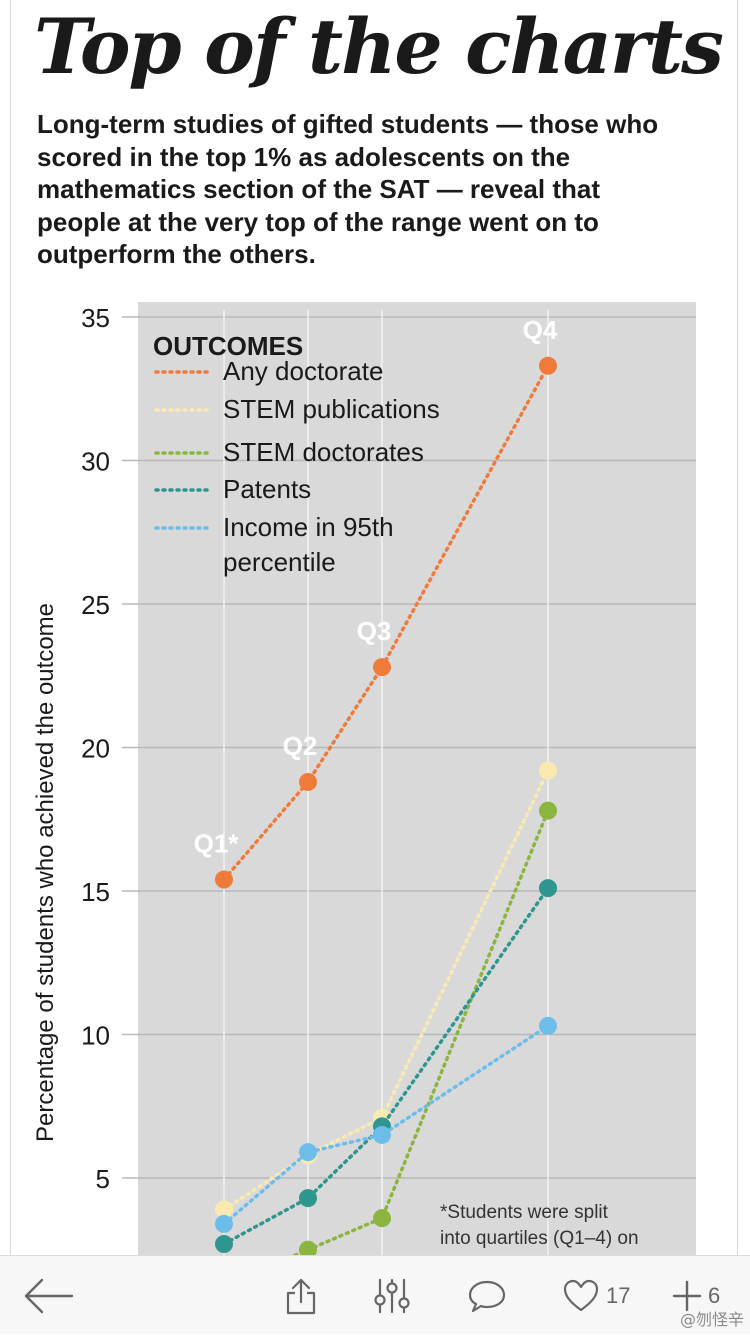 The image size is (750, 1335). Describe the element at coordinates (10, 627) in the screenshot. I see `frame-line-left` at that location.